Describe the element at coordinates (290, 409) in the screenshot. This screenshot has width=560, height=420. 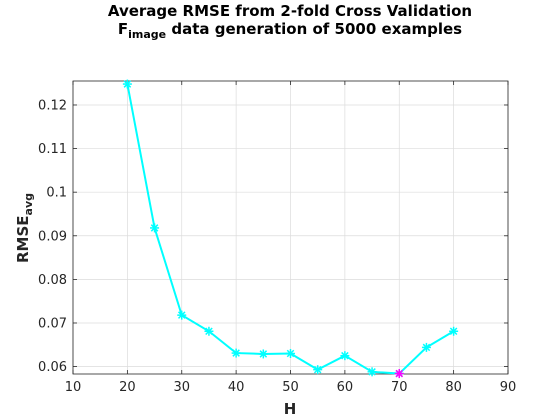
I see `x-axis-label: H` at that location.